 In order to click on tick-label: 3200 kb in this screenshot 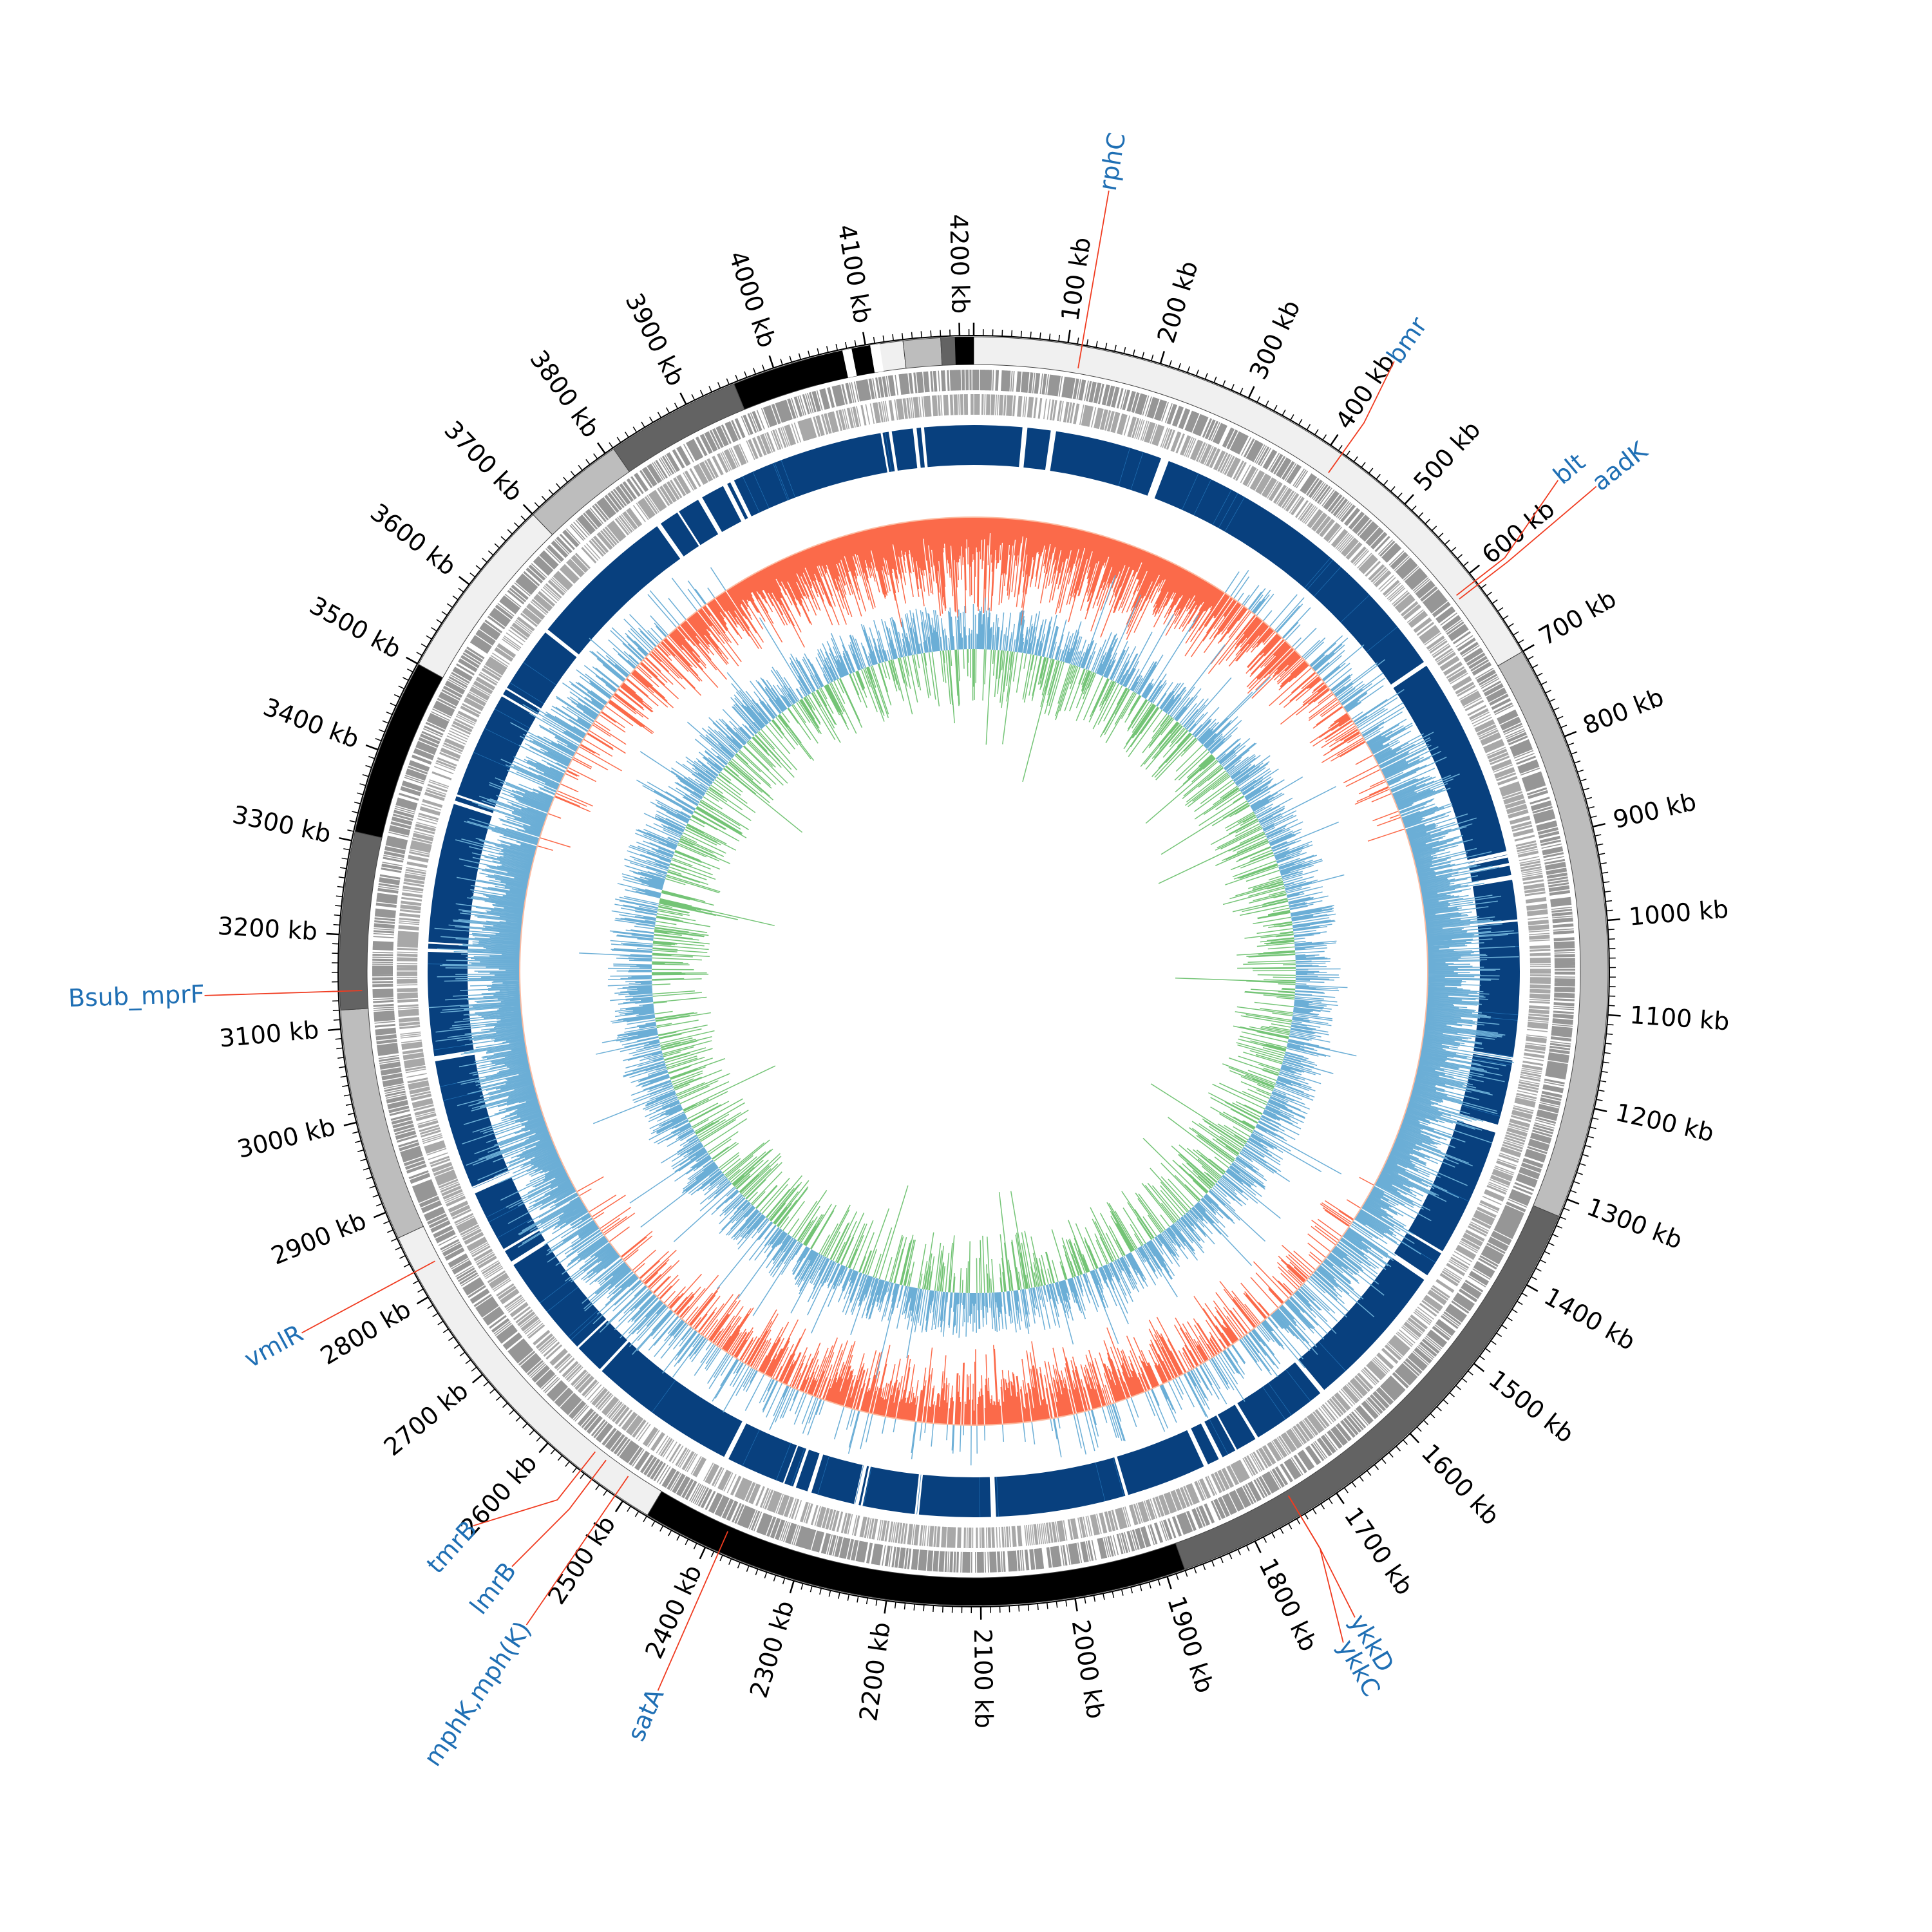, I will do `click(267, 929)`.